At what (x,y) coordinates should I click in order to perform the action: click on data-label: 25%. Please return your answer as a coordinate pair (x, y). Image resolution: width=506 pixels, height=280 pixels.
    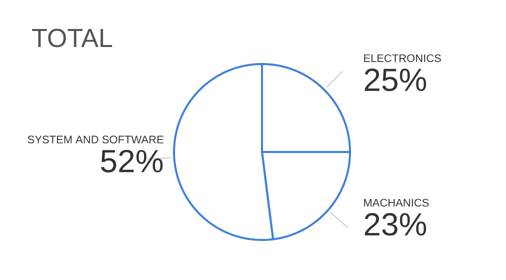
    Looking at the image, I should click on (395, 80).